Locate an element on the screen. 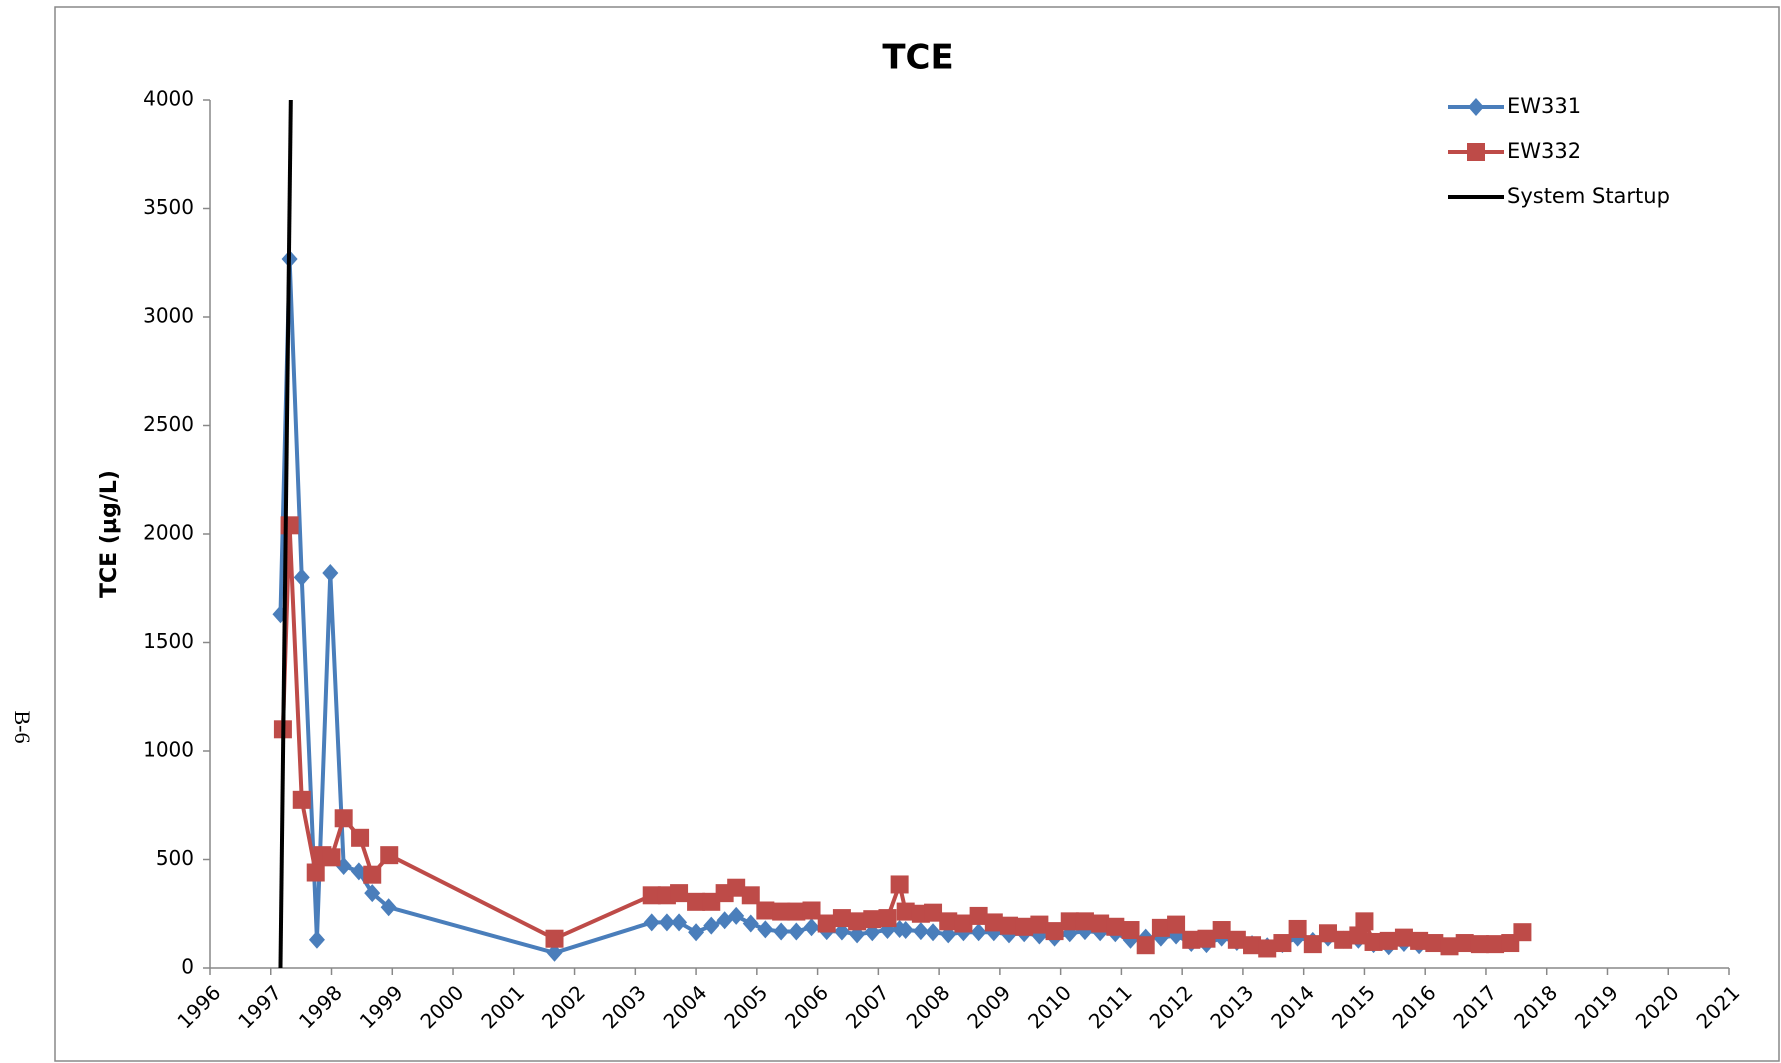  y-tick-label: 1500 is located at coordinates (168, 641).